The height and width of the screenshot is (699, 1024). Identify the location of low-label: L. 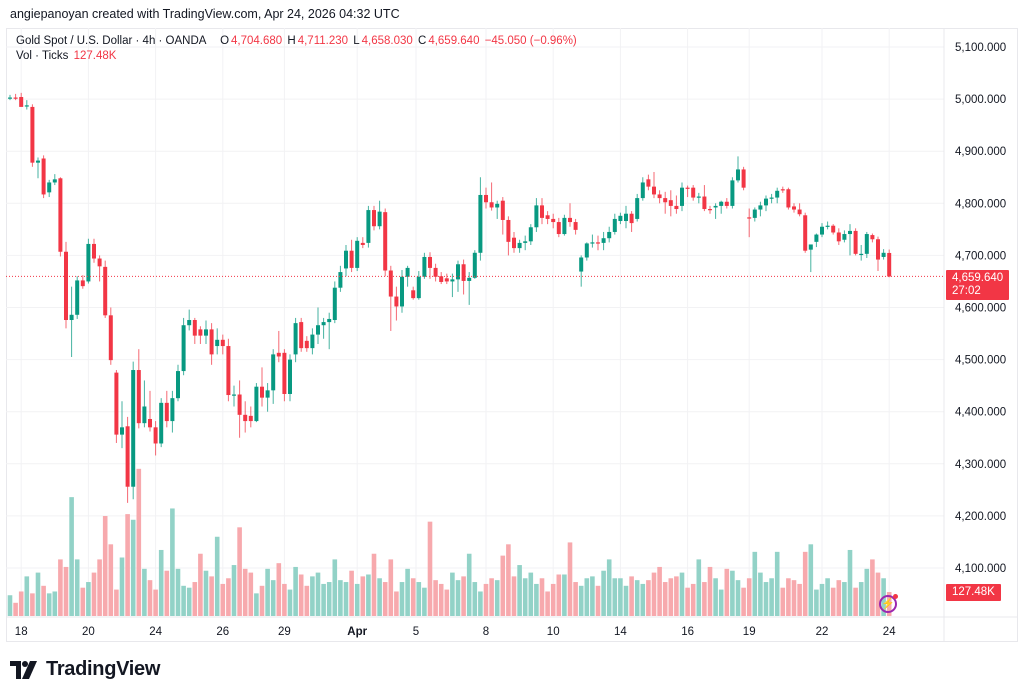
(356, 41).